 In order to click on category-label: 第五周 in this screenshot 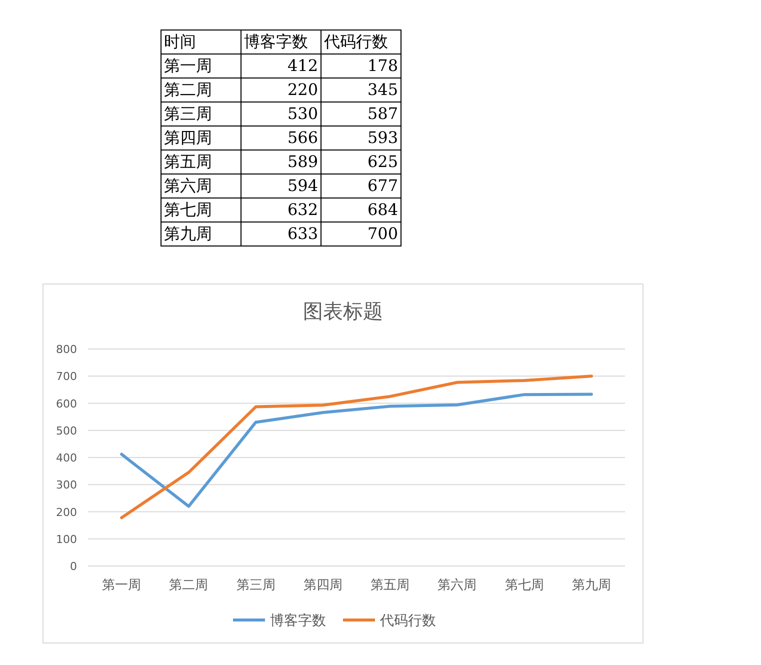, I will do `click(188, 161)`.